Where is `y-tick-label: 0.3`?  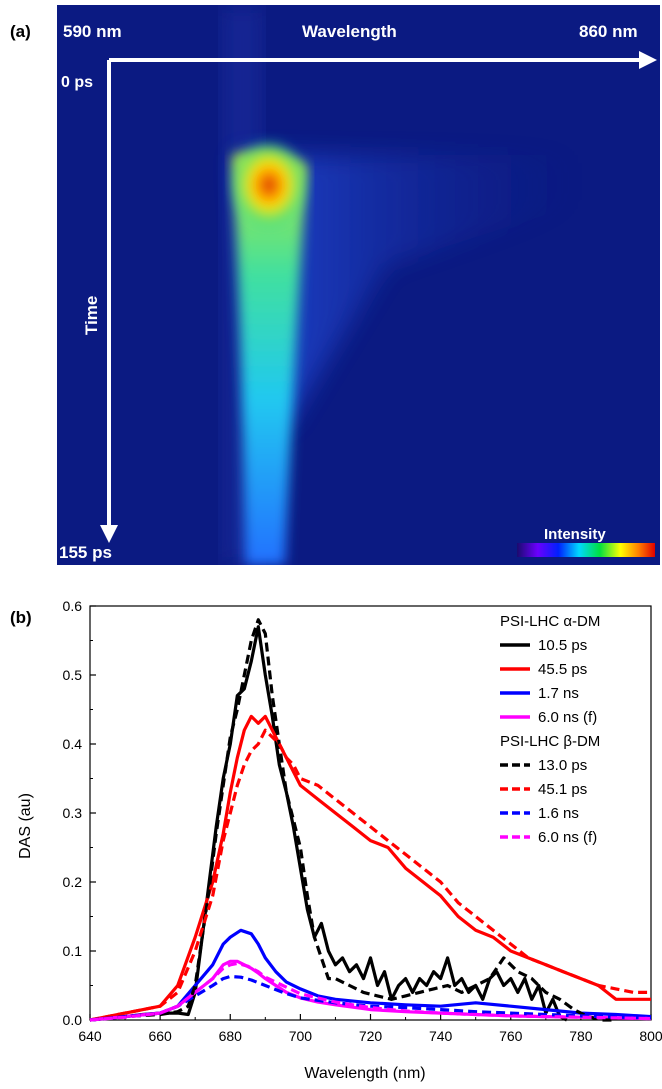
y-tick-label: 0.3 is located at coordinates (73, 813).